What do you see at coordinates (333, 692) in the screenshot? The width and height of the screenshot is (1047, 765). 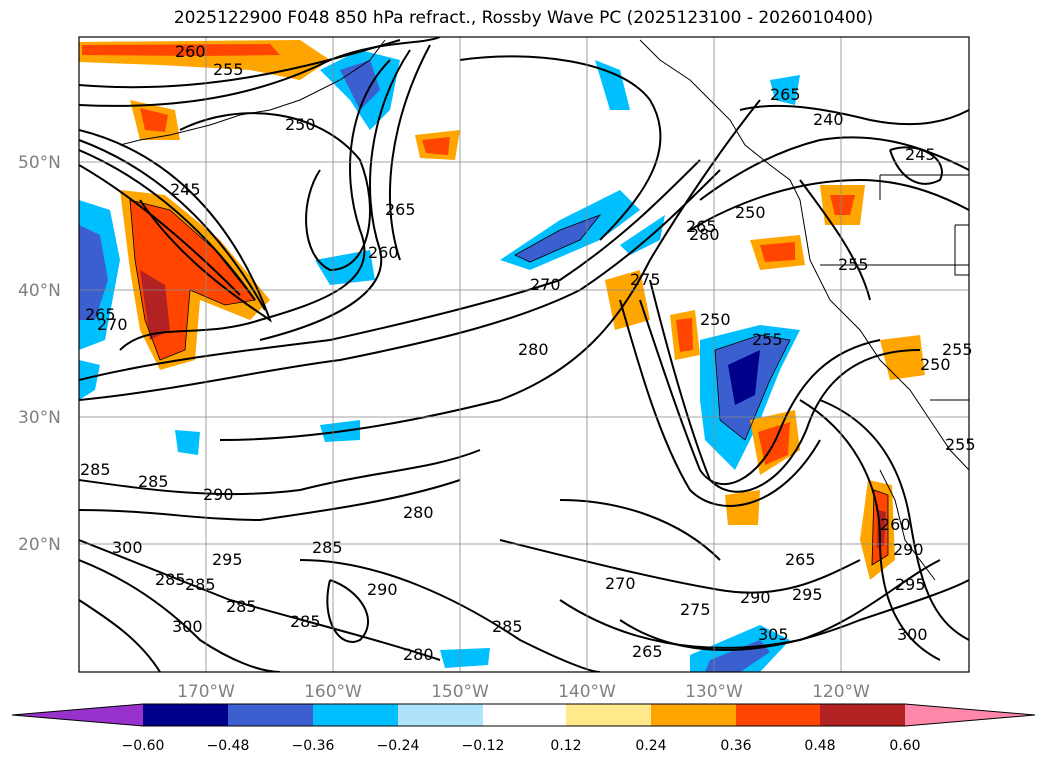 I see `lon-label-160w: 160°W` at bounding box center [333, 692].